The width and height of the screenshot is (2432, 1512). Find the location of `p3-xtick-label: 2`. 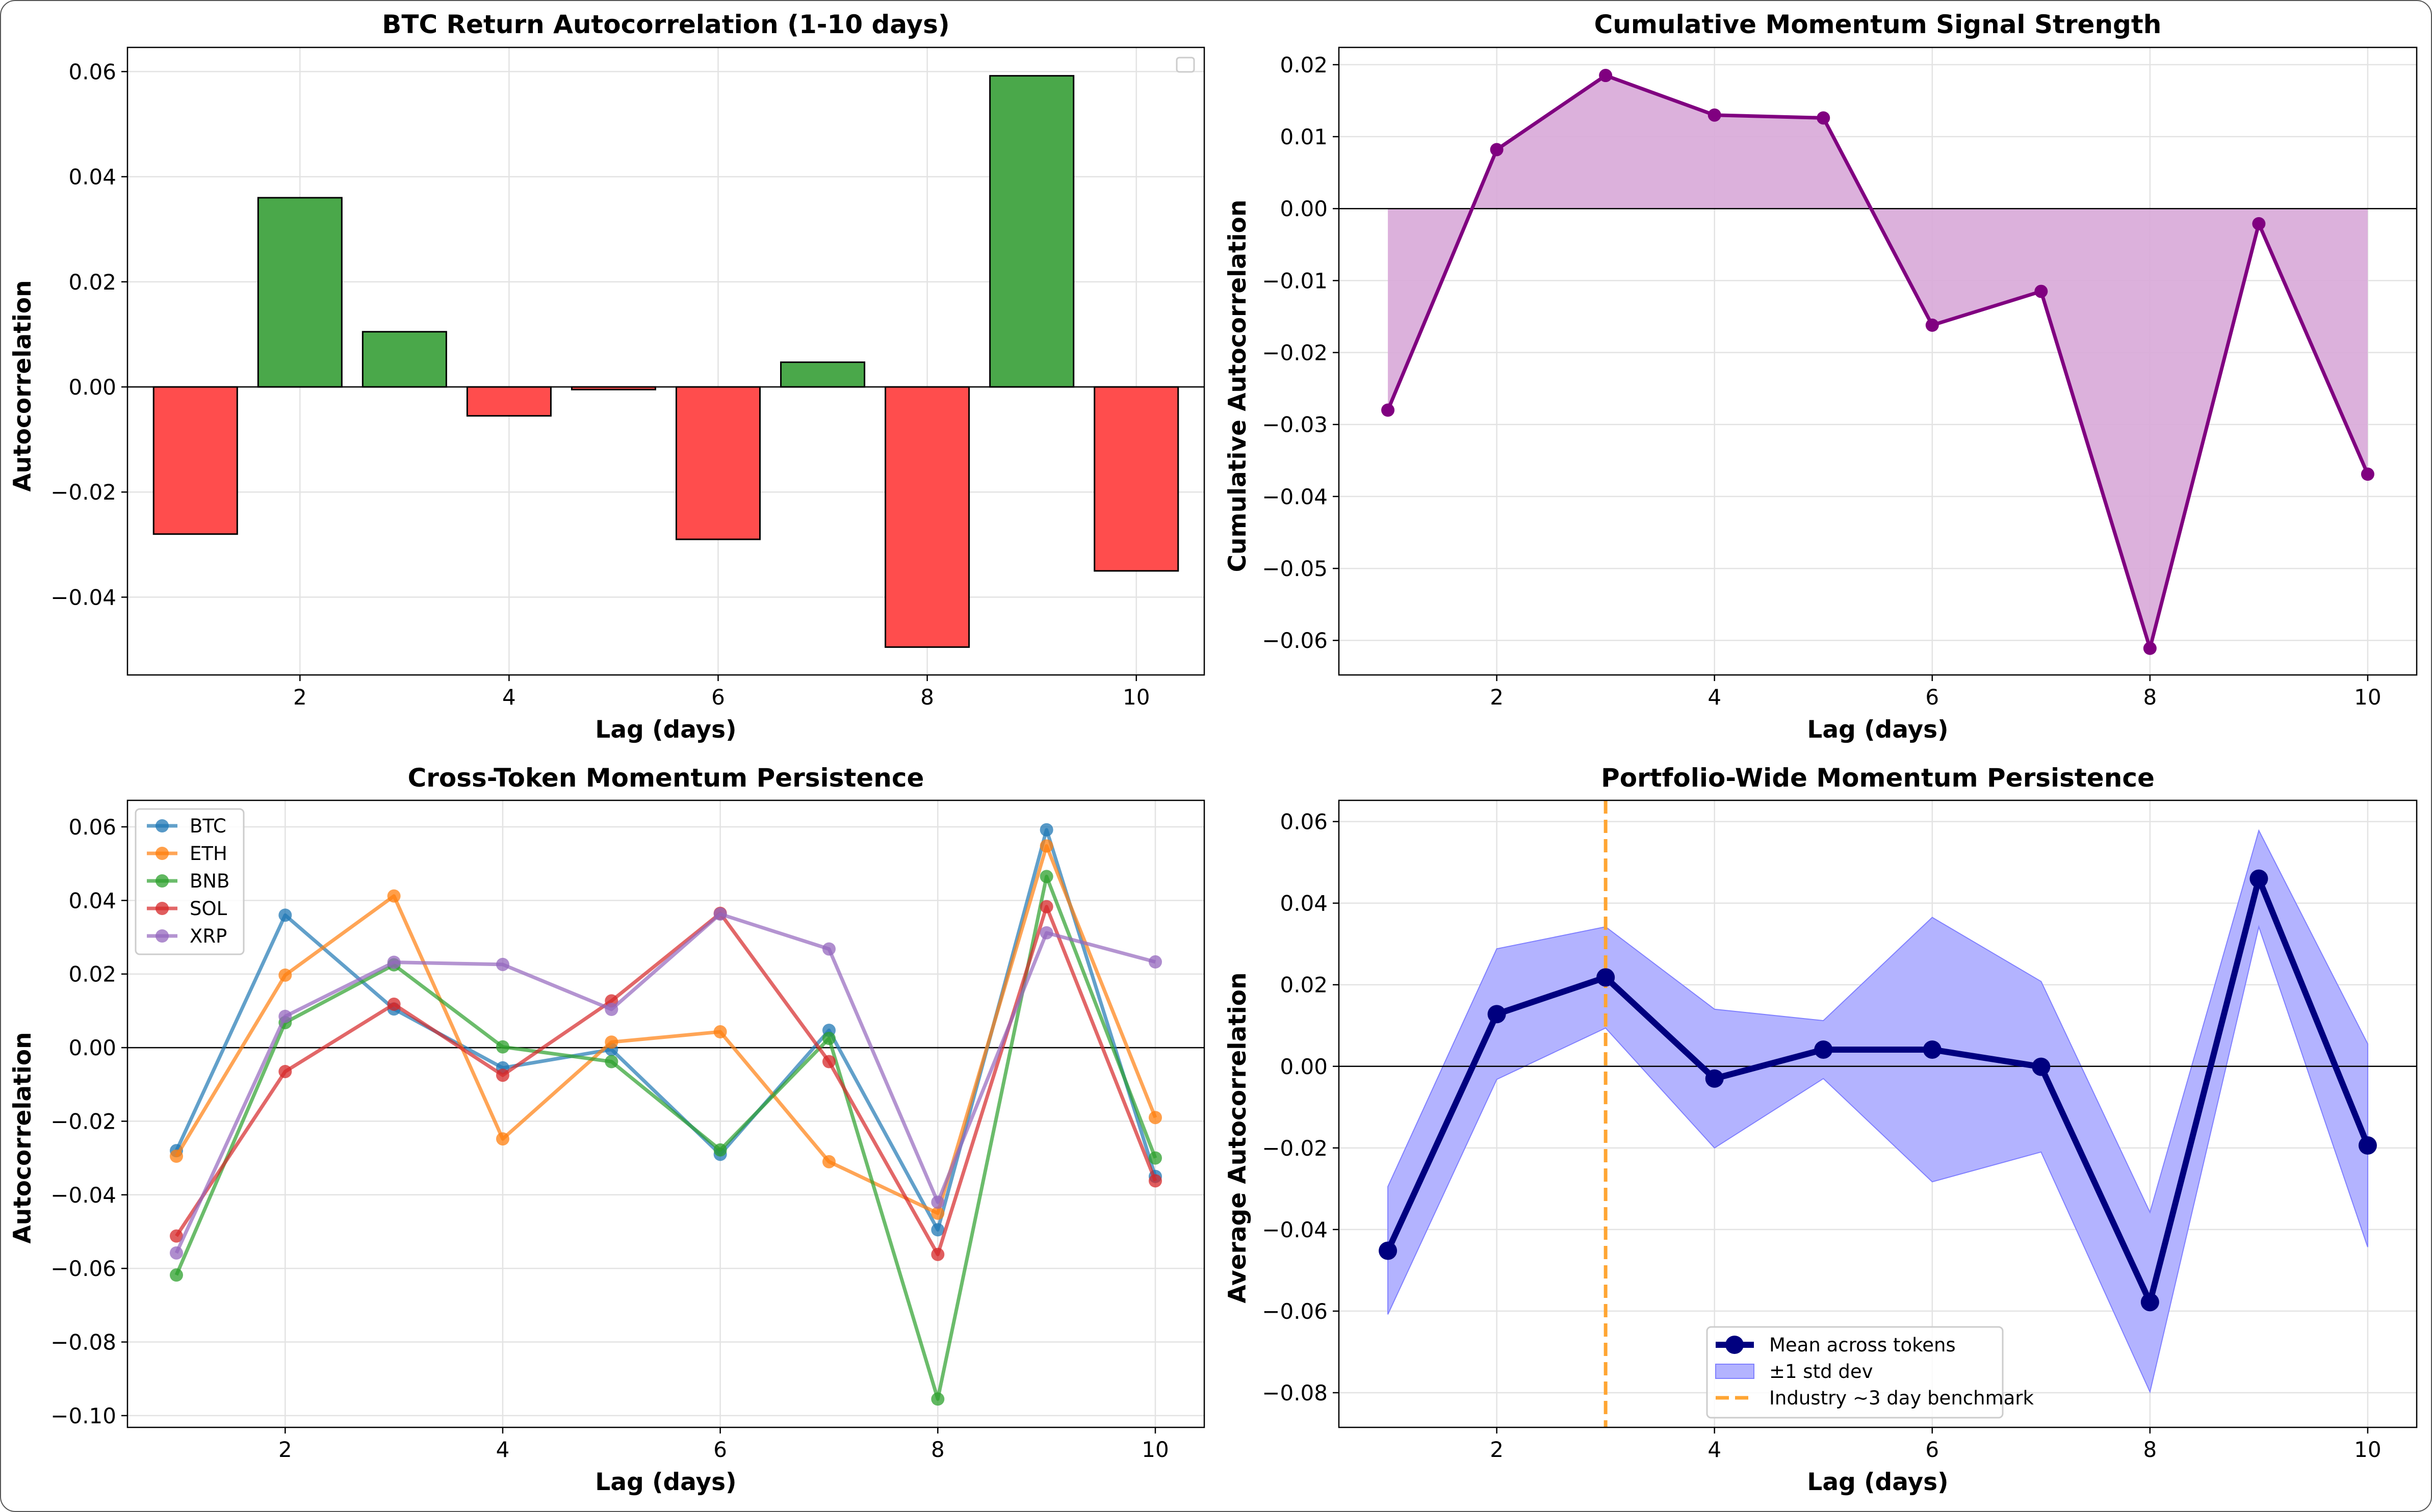

p3-xtick-label: 2 is located at coordinates (285, 1449).